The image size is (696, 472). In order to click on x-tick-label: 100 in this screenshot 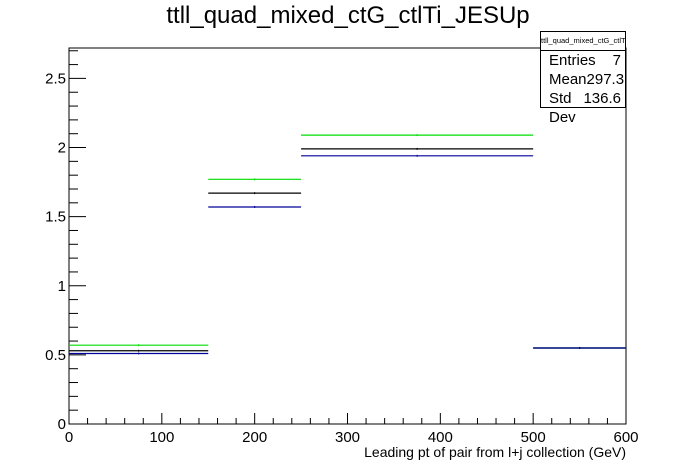, I will do `click(161, 437)`.